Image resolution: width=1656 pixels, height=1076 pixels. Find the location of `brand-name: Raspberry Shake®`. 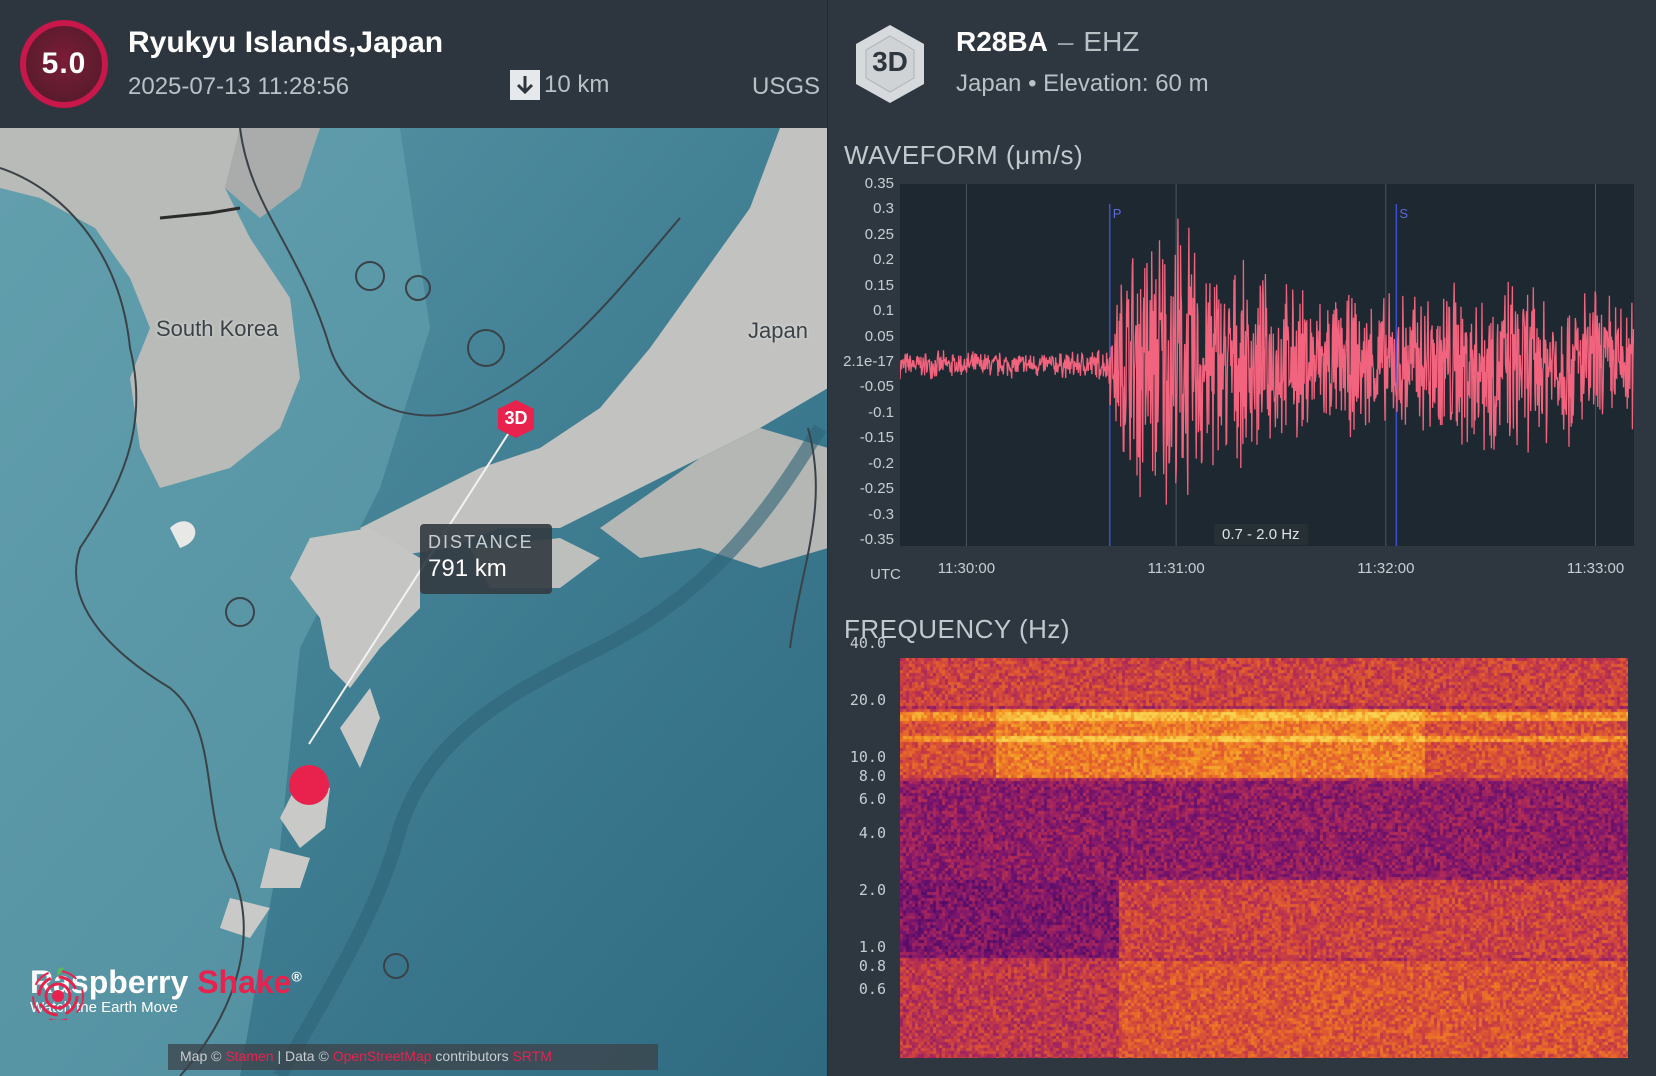

brand-name: Raspberry Shake® is located at coordinates (166, 982).